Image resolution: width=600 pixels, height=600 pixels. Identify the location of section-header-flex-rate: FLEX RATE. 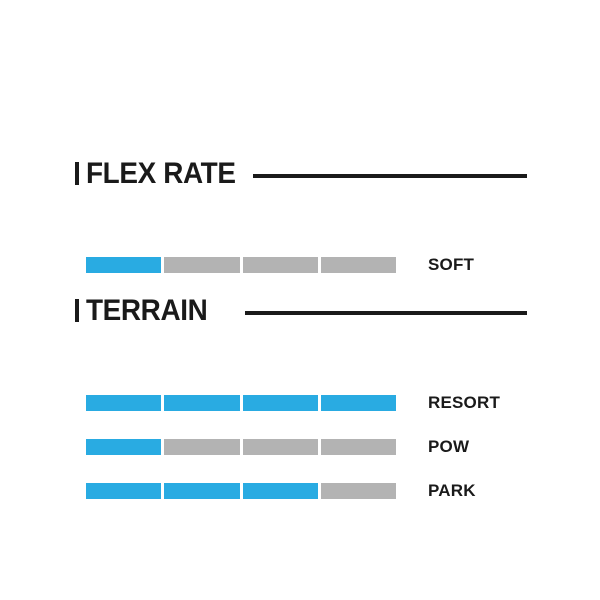
(300, 174).